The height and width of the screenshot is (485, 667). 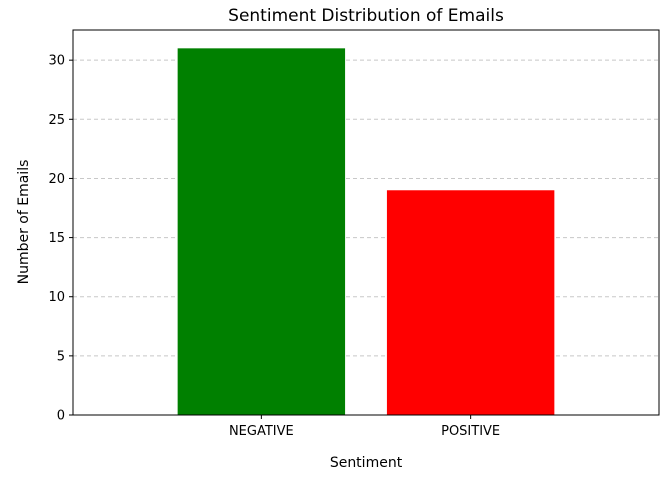 I want to click on y-tick-label: 0, so click(x=61, y=416).